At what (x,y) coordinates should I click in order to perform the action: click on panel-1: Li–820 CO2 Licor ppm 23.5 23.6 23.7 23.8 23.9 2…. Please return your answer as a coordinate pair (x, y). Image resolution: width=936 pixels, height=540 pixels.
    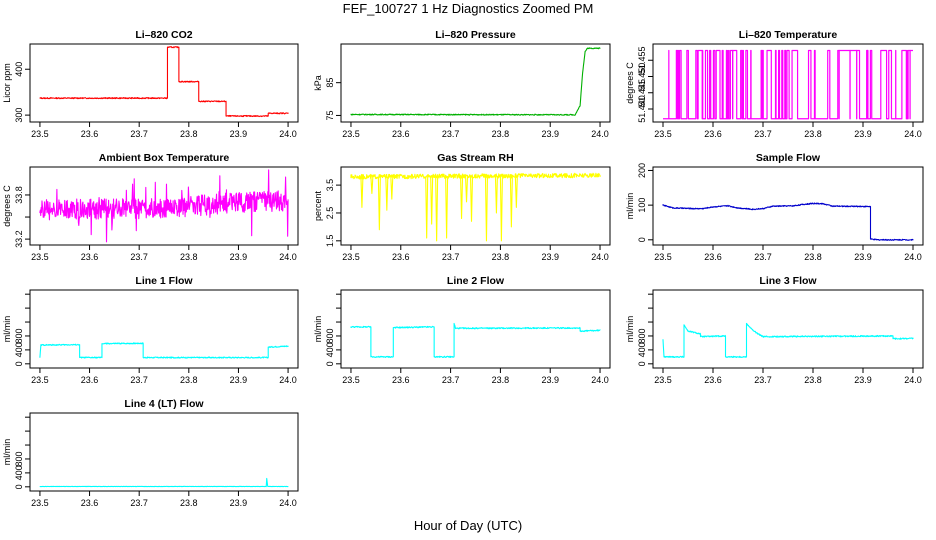
    Looking at the image, I should click on (150, 84).